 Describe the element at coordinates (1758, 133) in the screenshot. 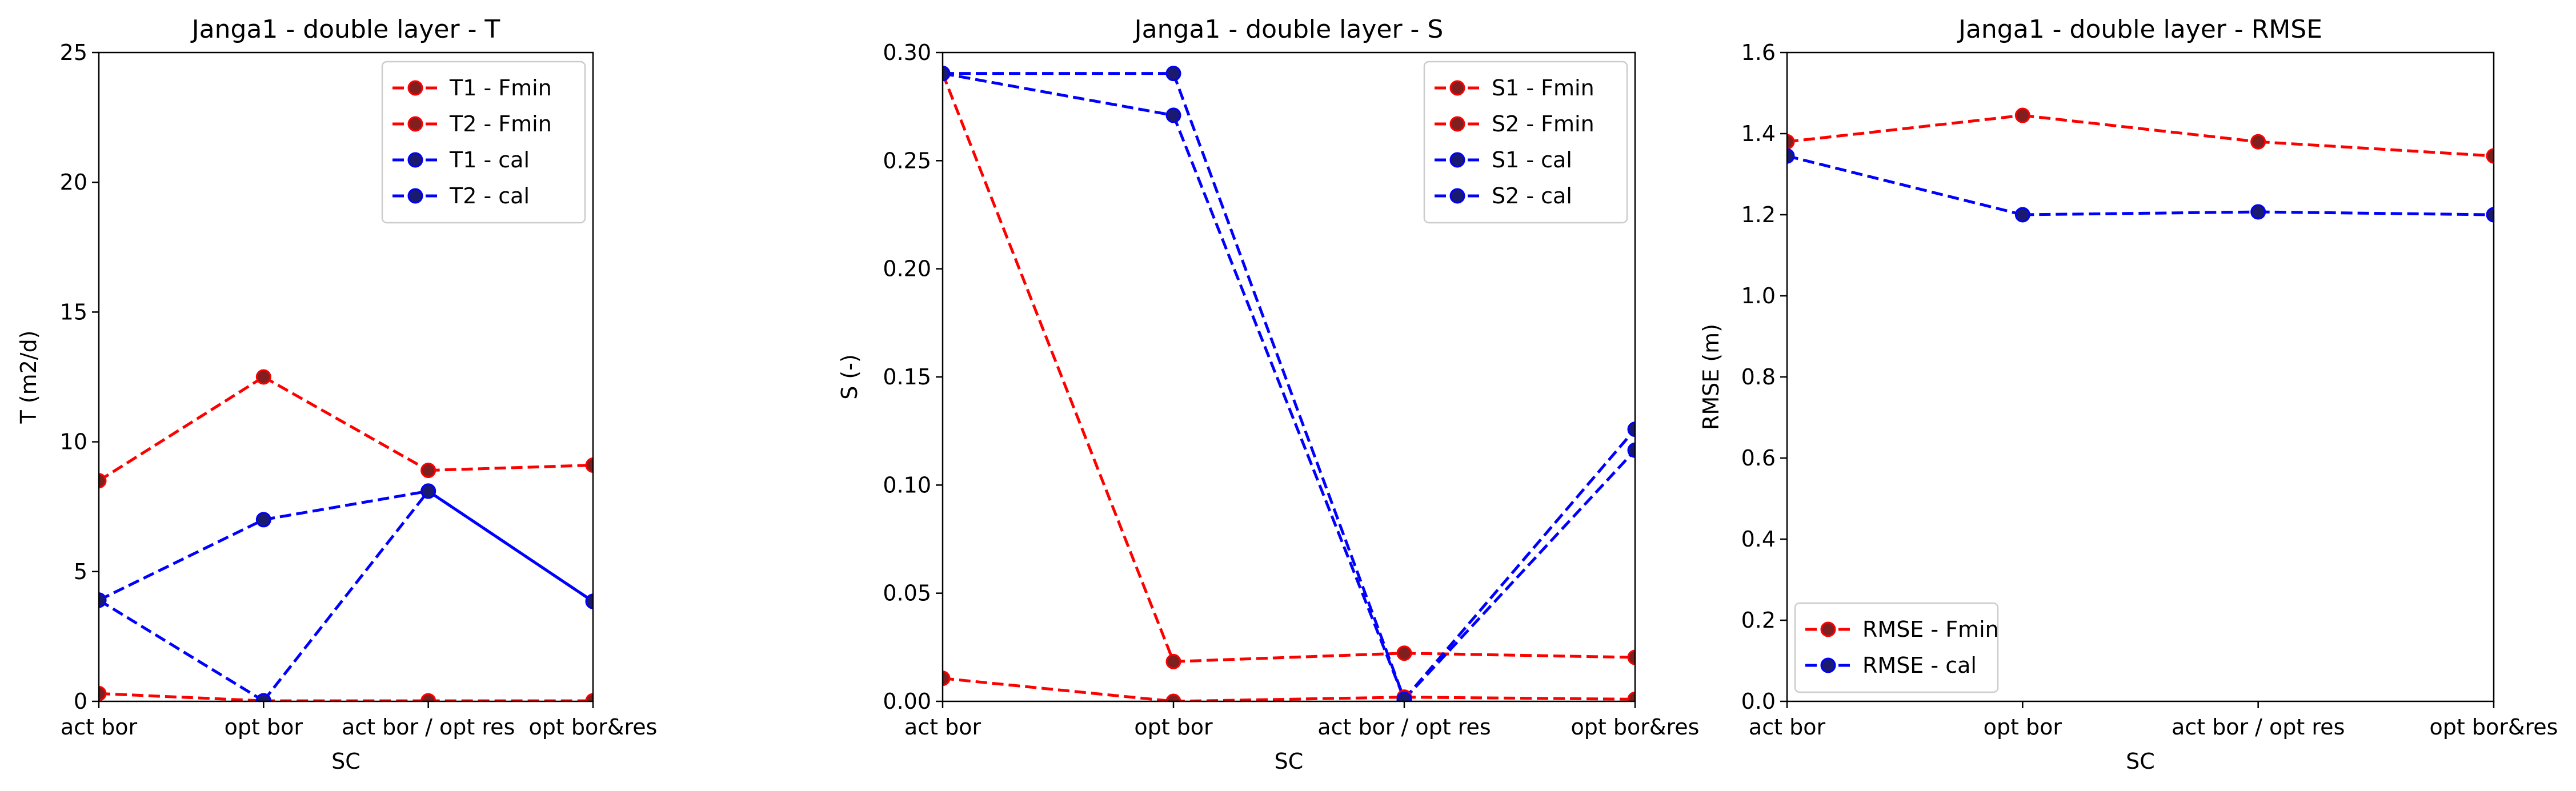

I see `y-tick-label: 1.4` at that location.